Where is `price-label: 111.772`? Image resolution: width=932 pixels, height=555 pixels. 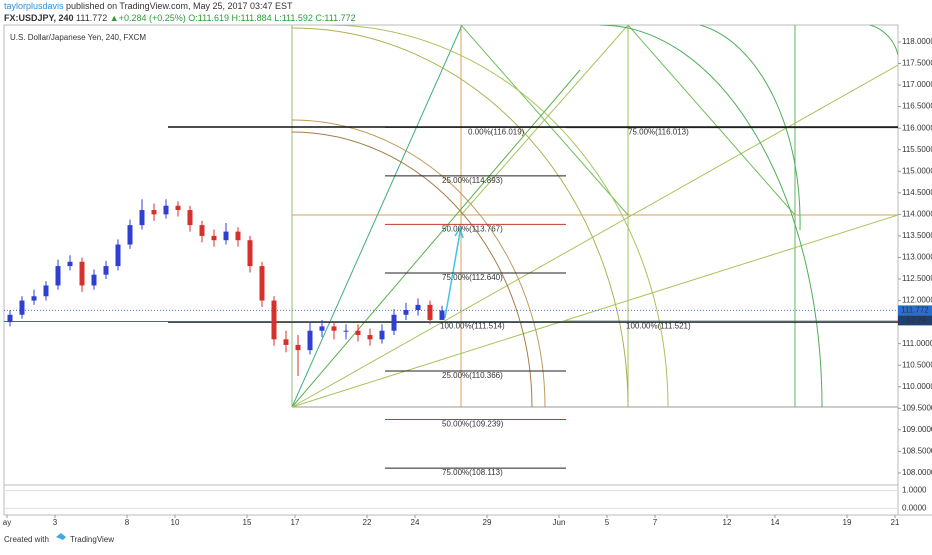
price-label: 111.772 is located at coordinates (915, 309).